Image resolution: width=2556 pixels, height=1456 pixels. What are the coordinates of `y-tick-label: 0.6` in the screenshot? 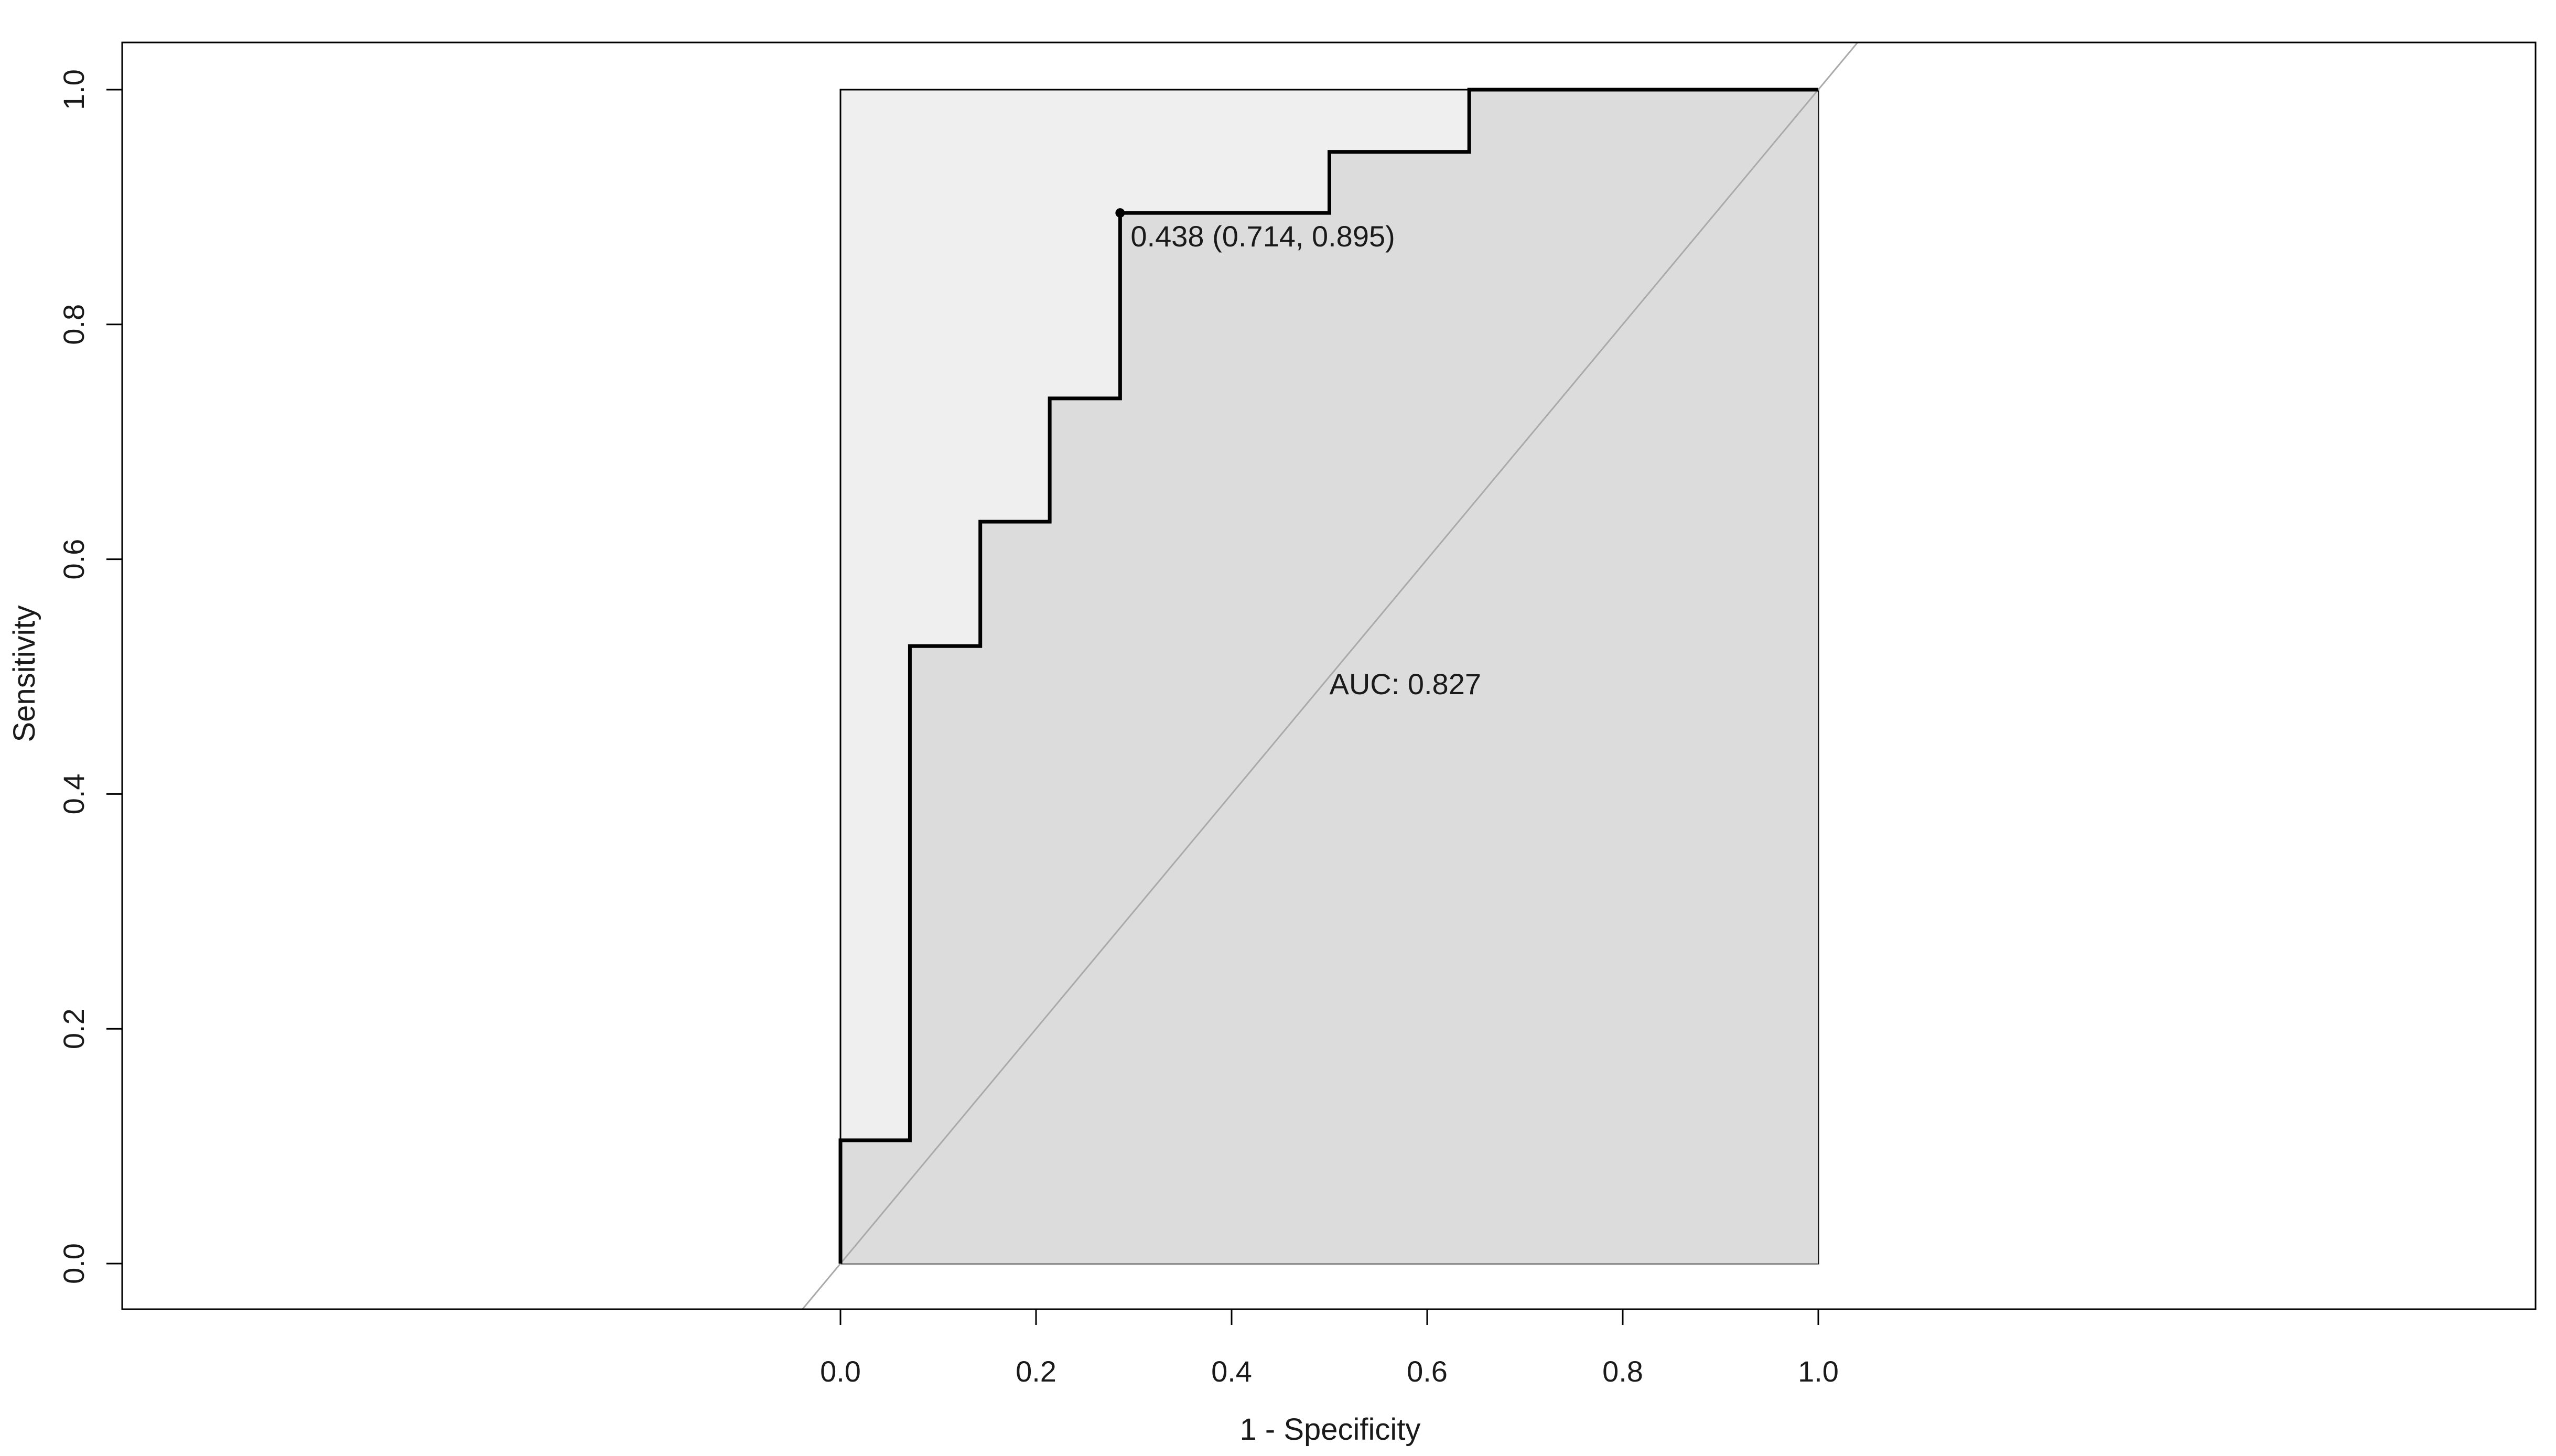 It's located at (73, 559).